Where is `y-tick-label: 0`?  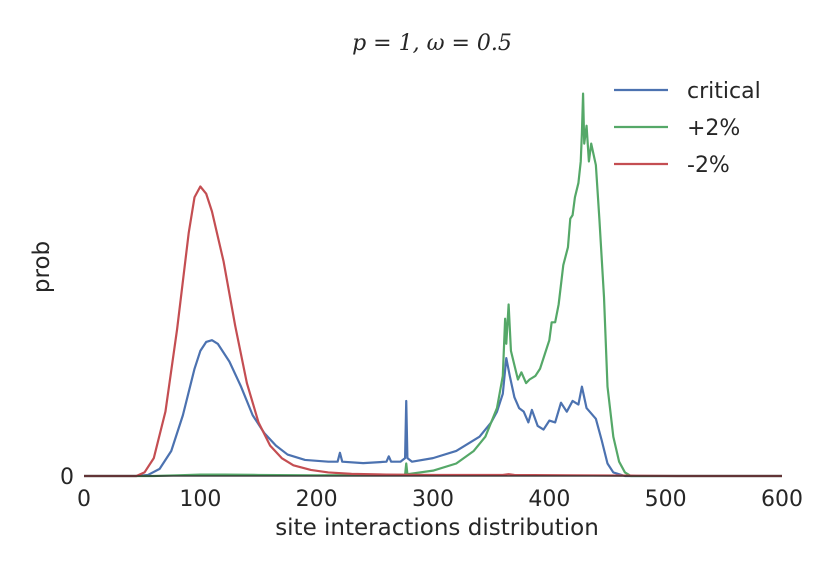
y-tick-label: 0 is located at coordinates (67, 477).